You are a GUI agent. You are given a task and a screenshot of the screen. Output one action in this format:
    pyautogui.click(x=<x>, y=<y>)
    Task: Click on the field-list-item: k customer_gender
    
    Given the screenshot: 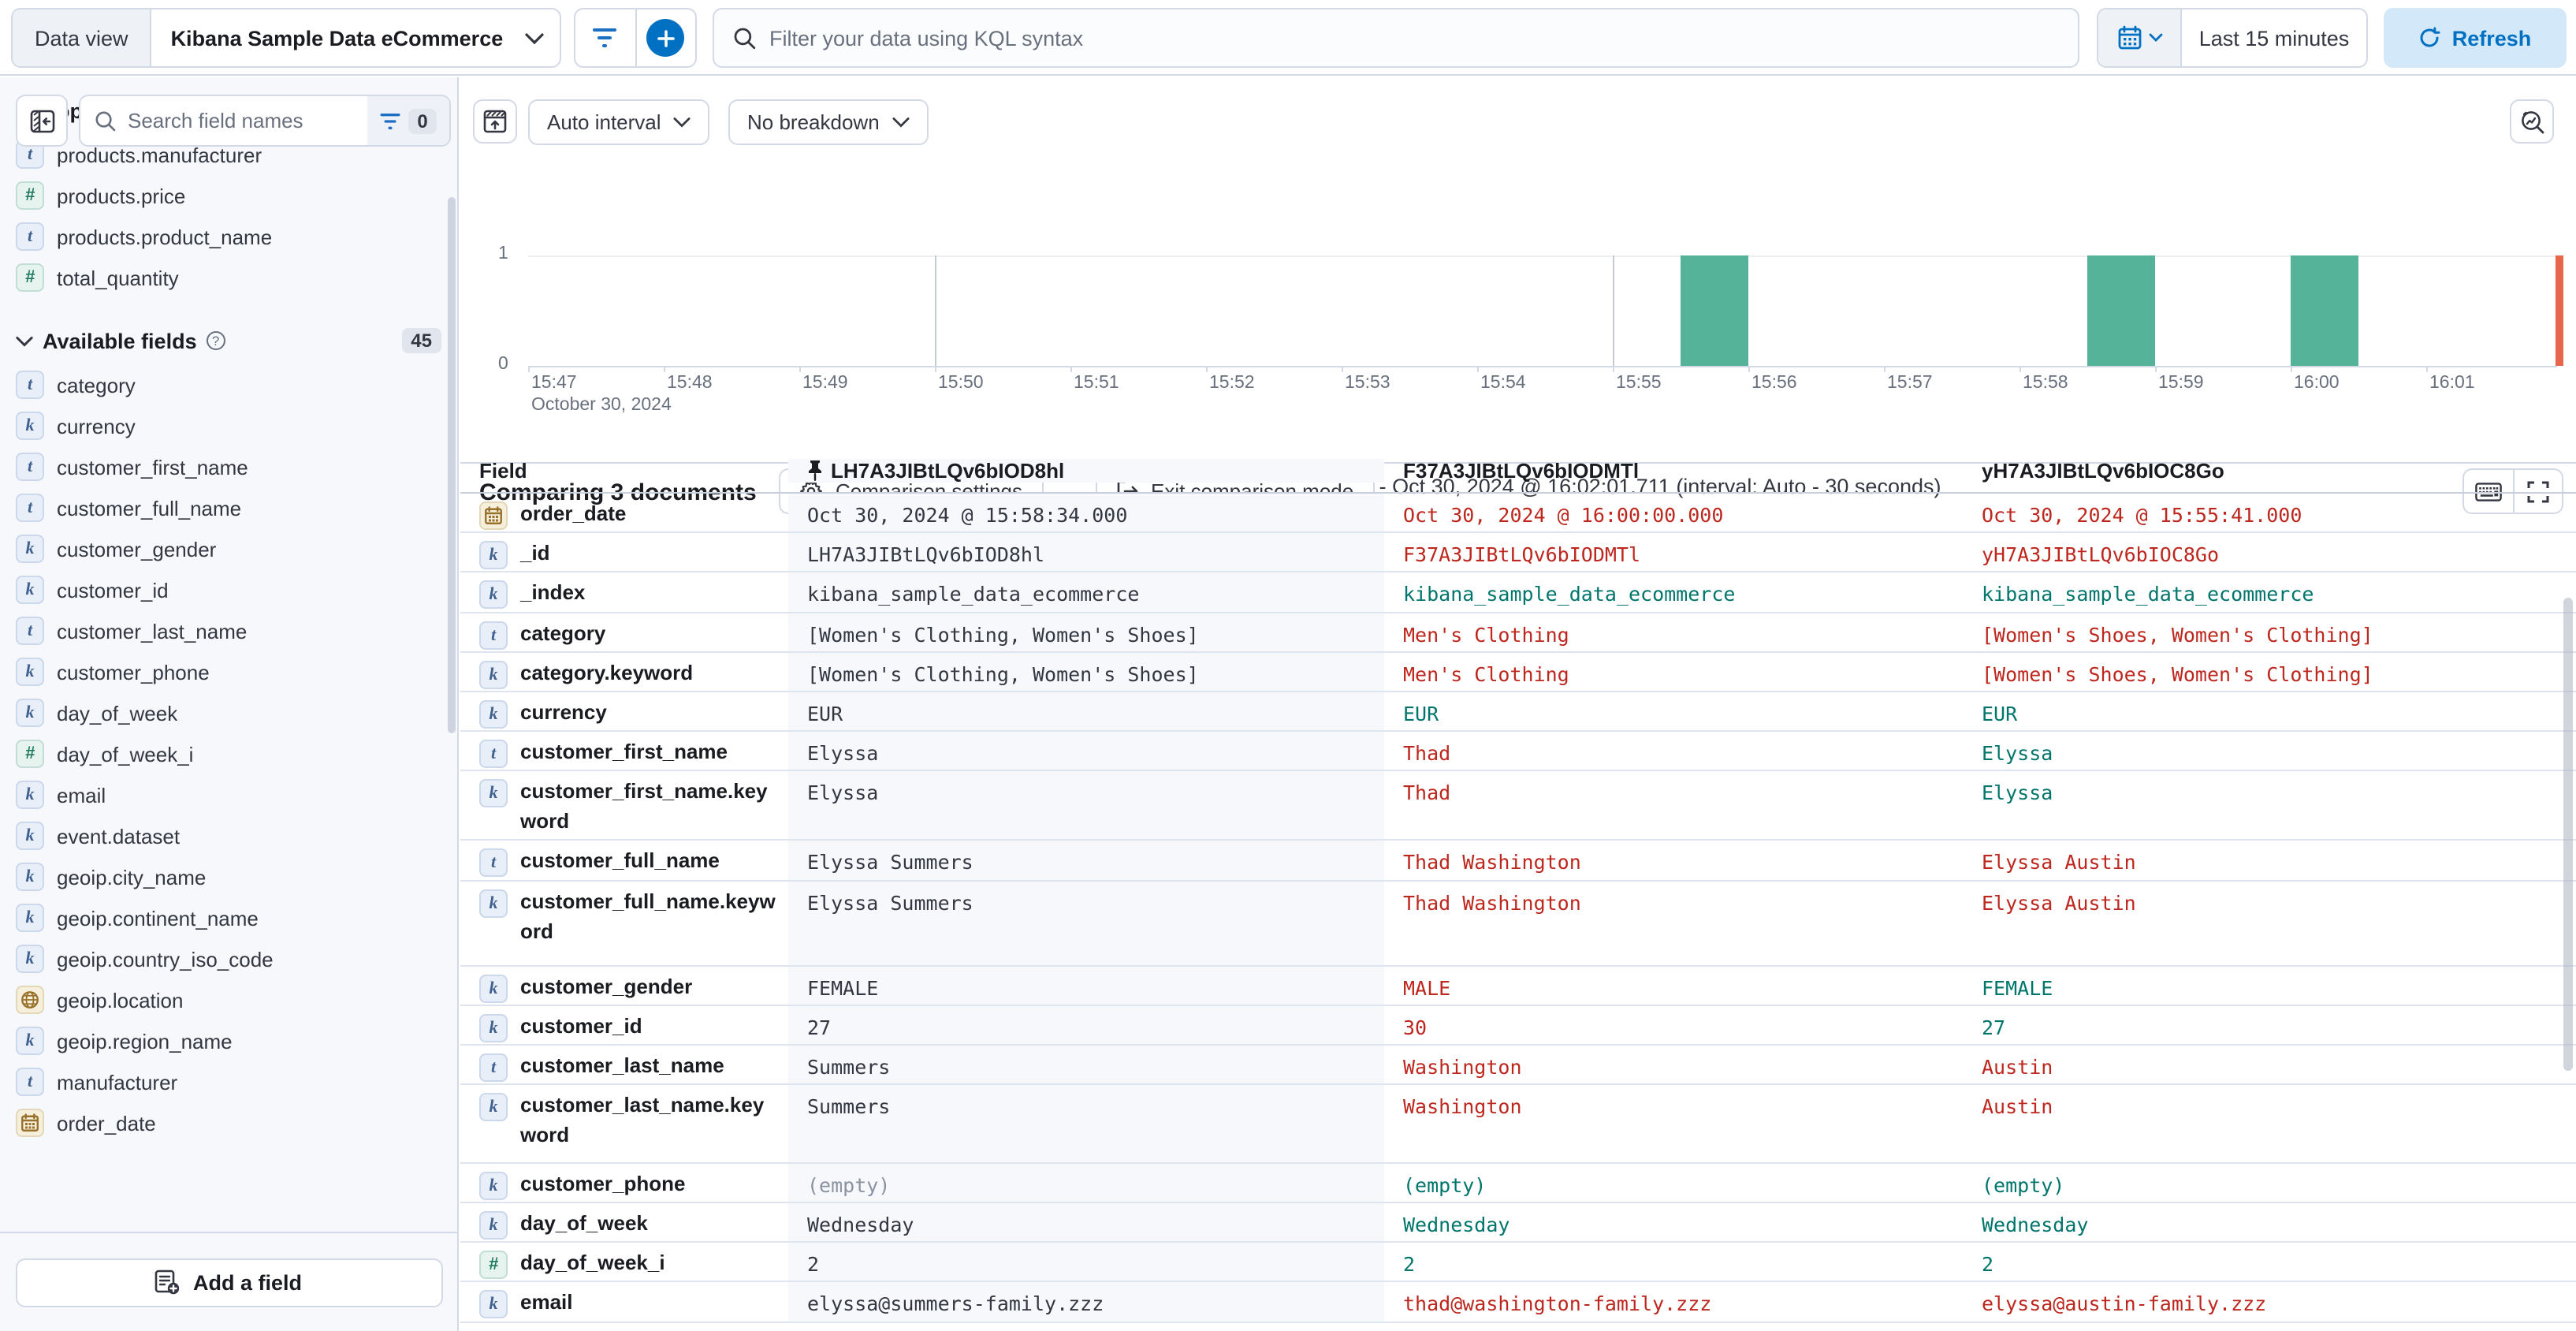 What is the action you would take?
    pyautogui.click(x=228, y=548)
    